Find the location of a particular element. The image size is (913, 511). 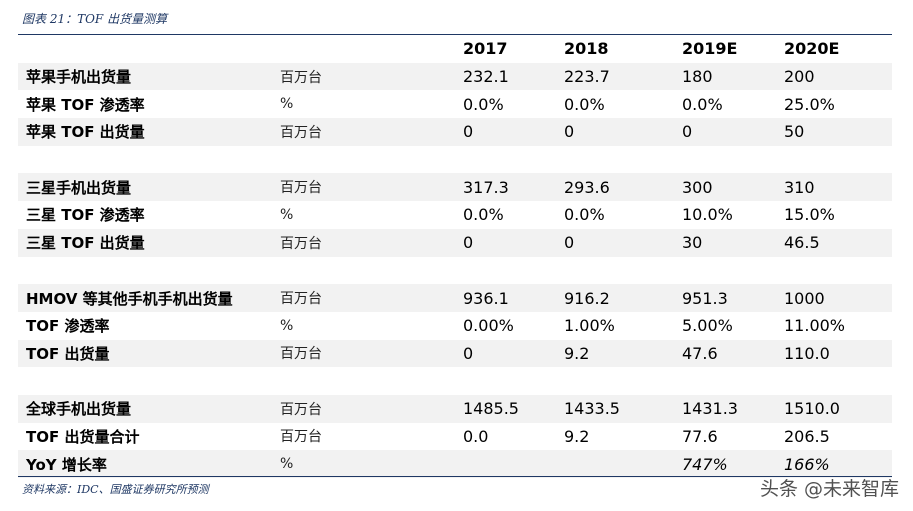

value-cell: 166% is located at coordinates (807, 464).